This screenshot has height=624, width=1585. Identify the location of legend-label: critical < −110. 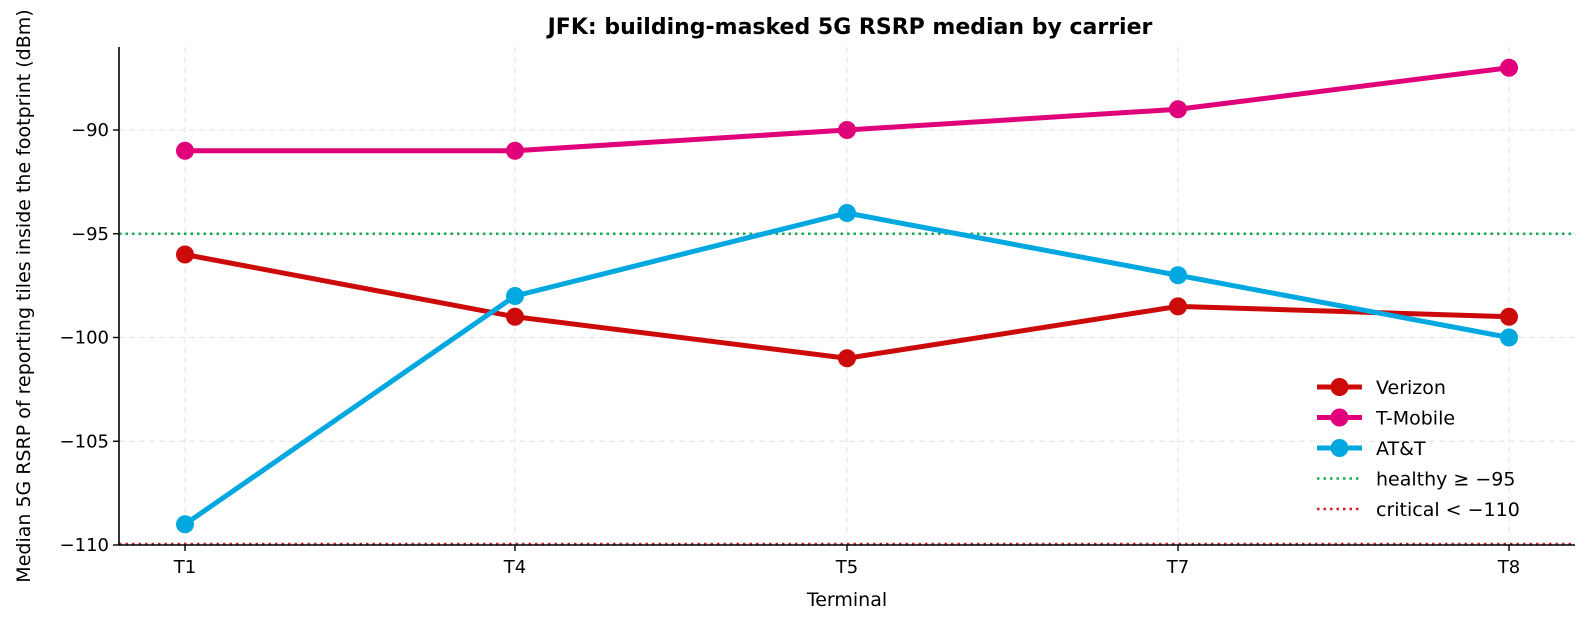
(1448, 510).